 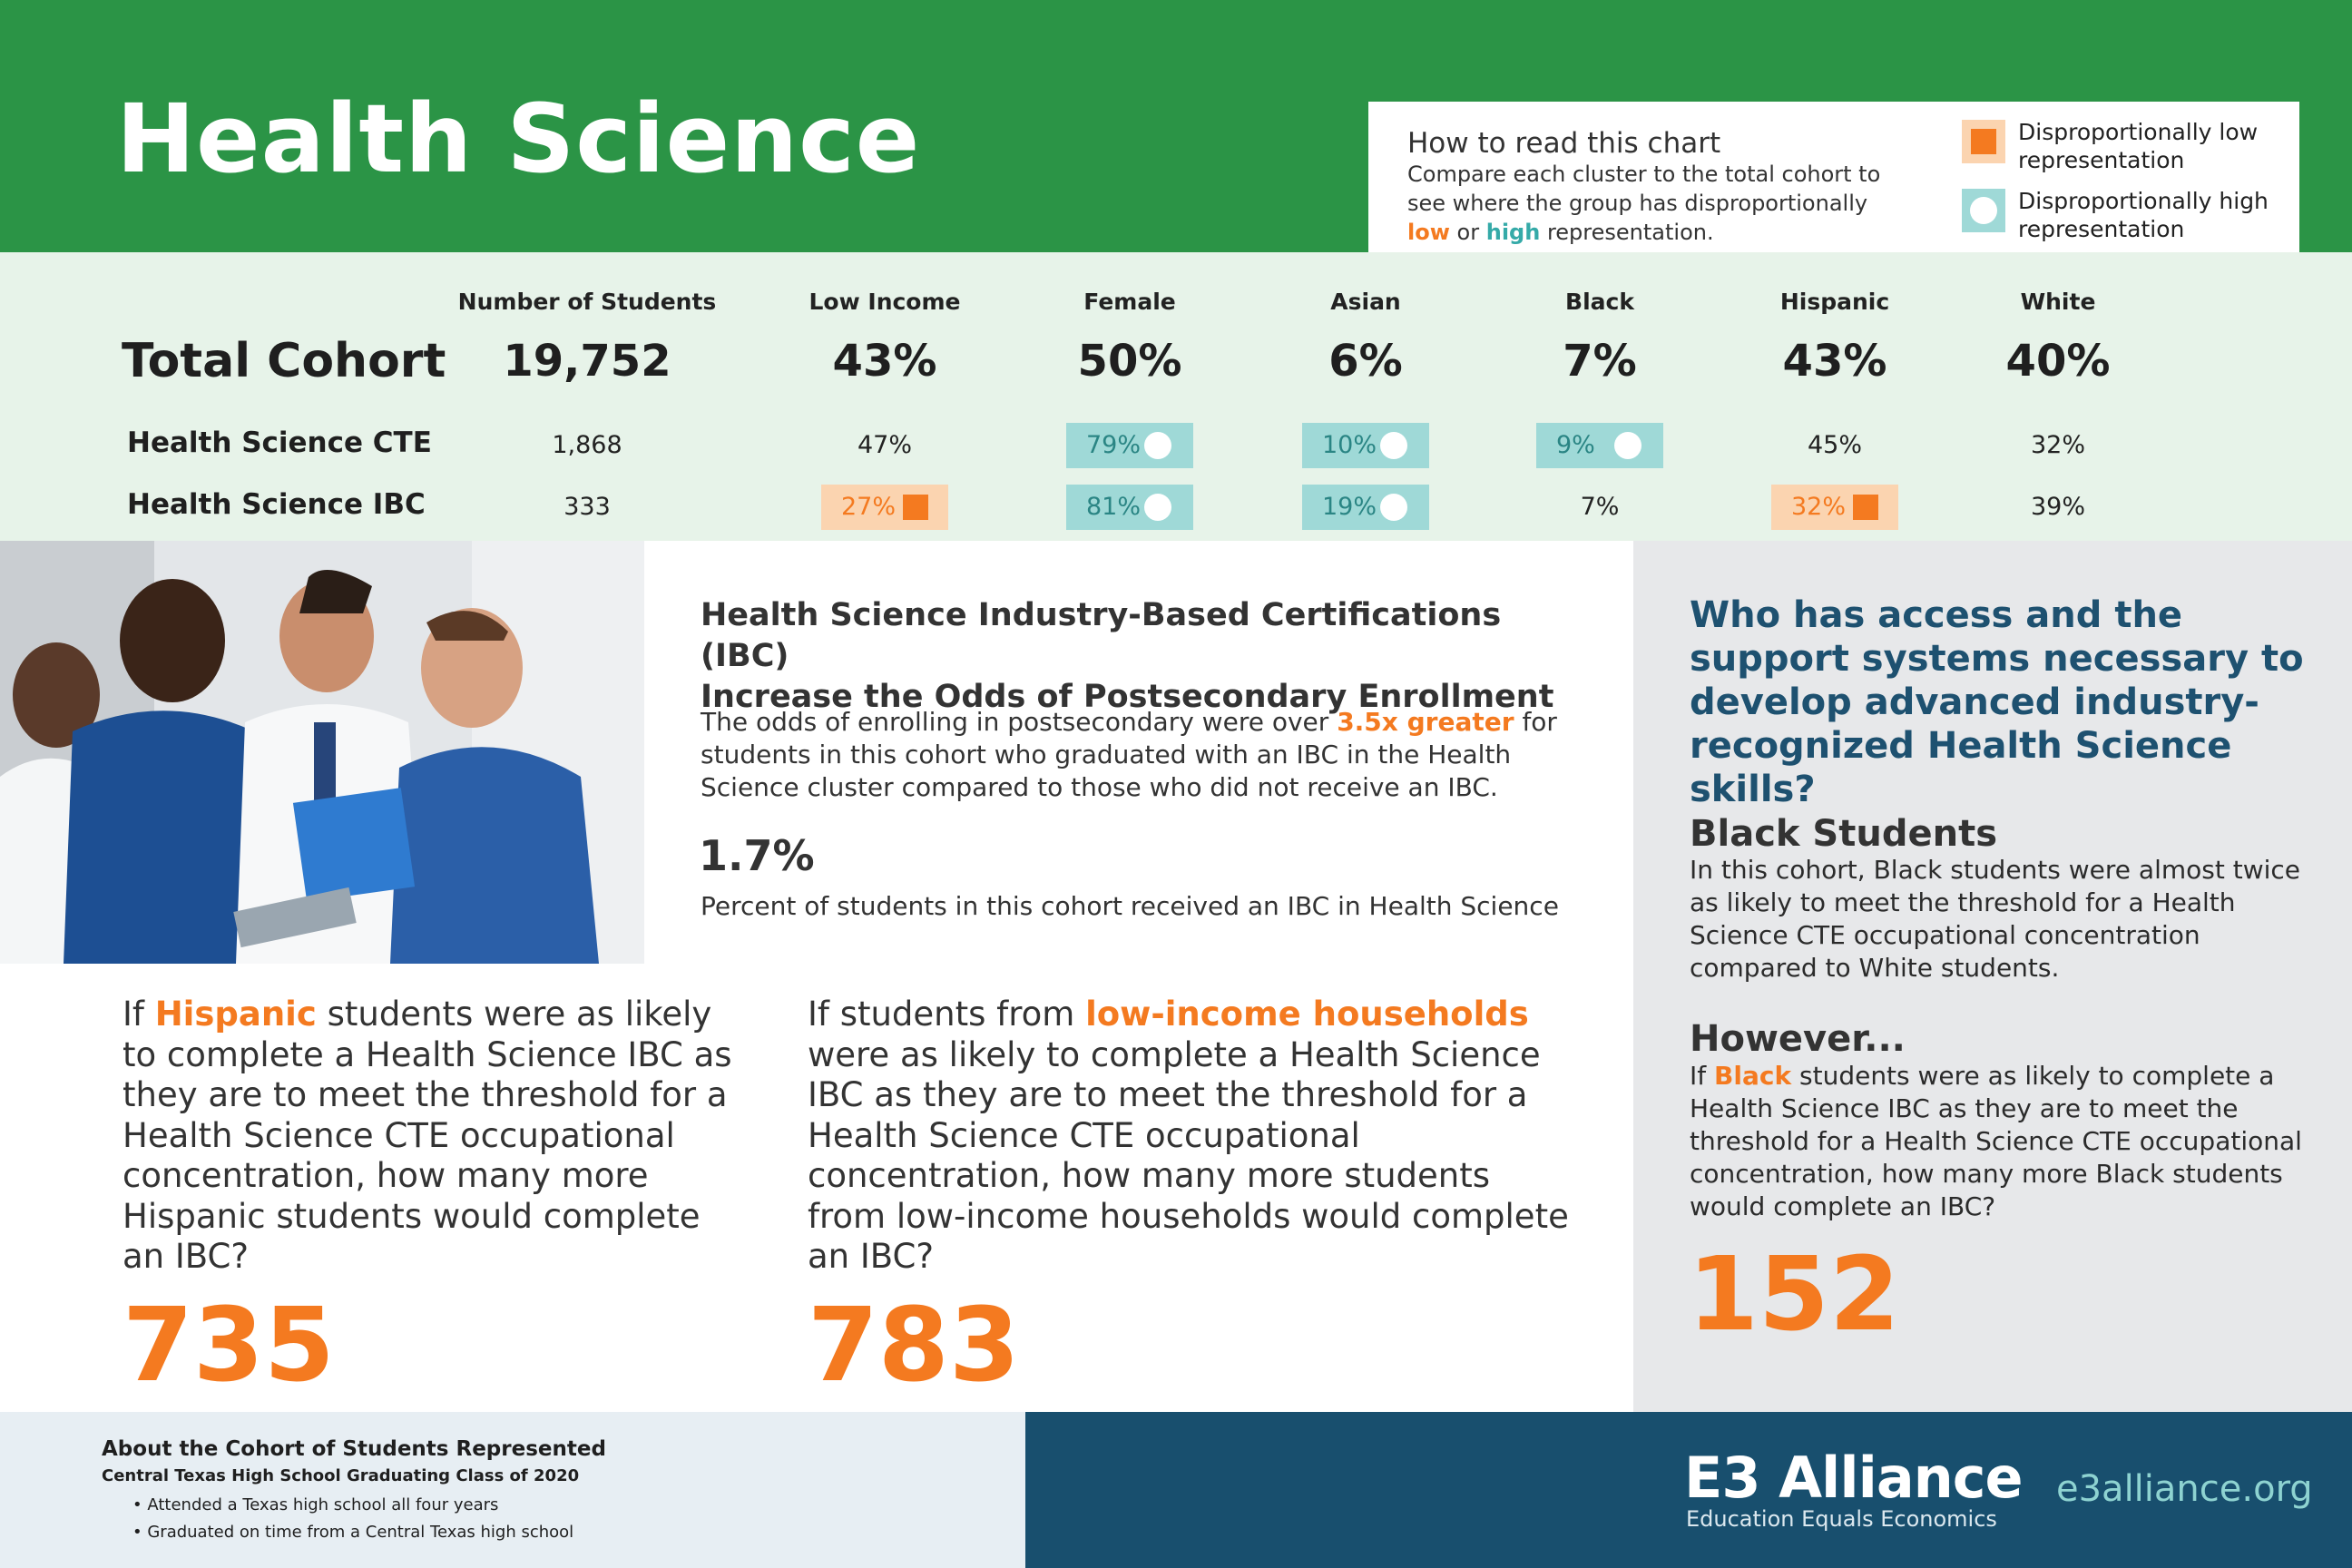 I want to click on column-header: Black, so click(x=1599, y=302).